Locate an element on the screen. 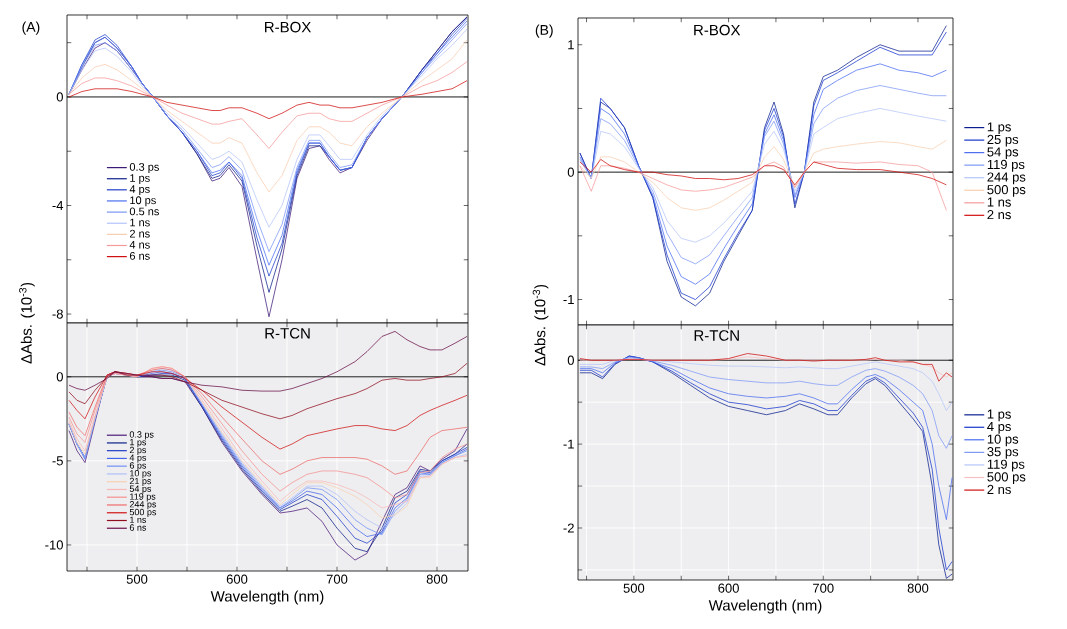 This screenshot has width=1067, height=629. legend-label: 25 ps is located at coordinates (1003, 140).